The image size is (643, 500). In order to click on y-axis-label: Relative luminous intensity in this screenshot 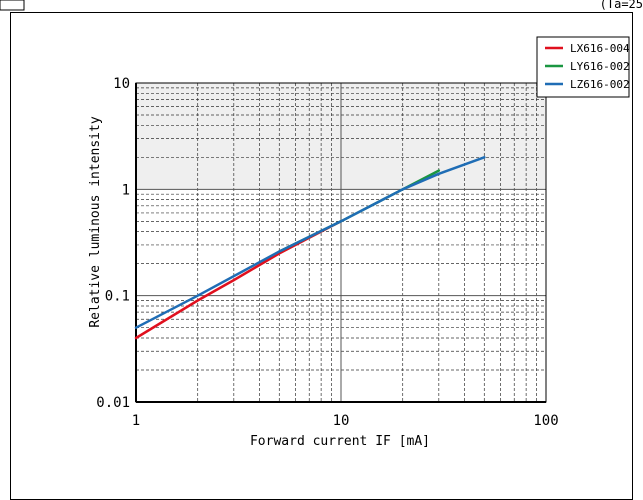, I will do `click(95, 221)`.